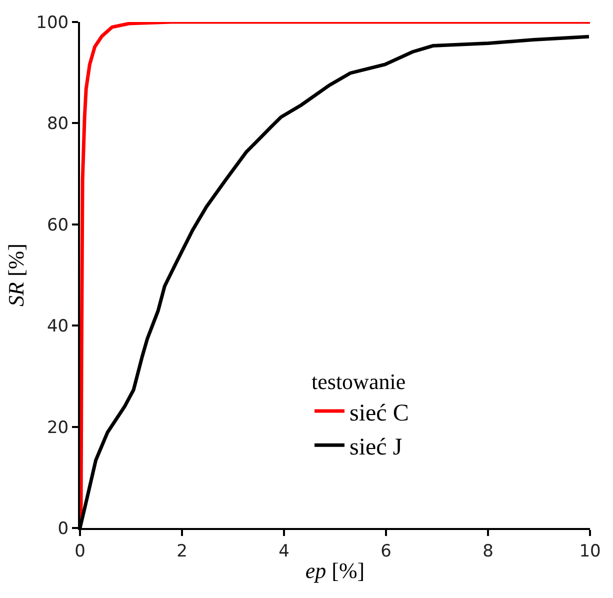  Describe the element at coordinates (284, 551) in the screenshot. I see `x-tick-label: 4` at that location.